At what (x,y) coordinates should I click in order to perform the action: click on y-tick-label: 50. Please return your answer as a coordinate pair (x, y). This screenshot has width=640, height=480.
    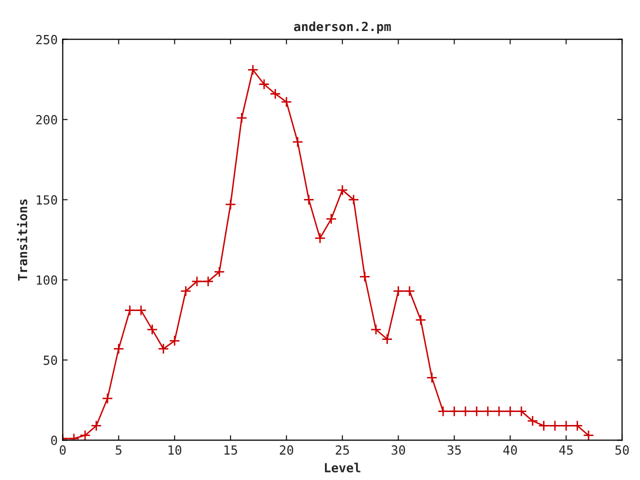
    Looking at the image, I should click on (51, 360).